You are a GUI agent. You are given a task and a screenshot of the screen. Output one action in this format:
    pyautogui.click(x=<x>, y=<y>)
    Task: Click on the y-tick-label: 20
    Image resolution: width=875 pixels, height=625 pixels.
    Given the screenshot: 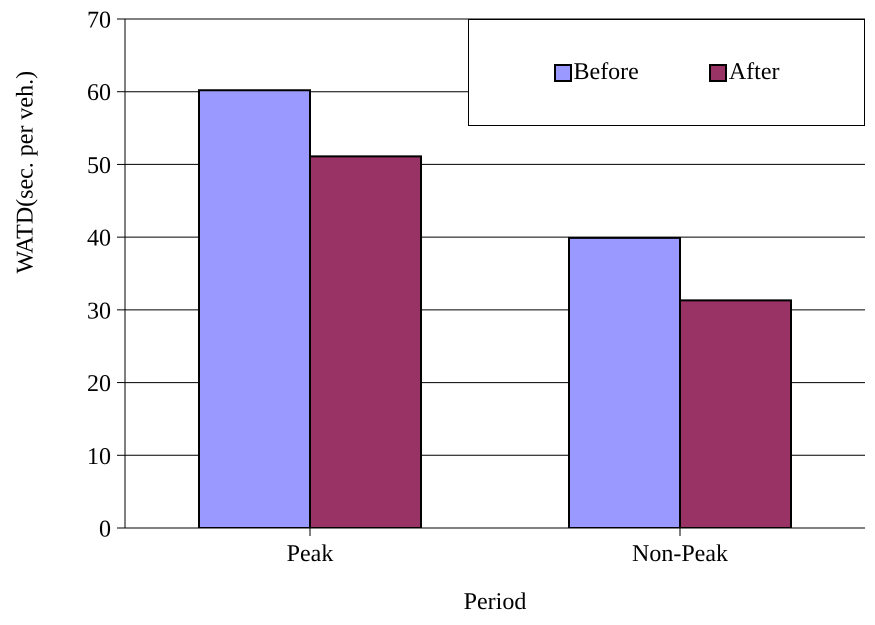 What is the action you would take?
    pyautogui.click(x=99, y=384)
    